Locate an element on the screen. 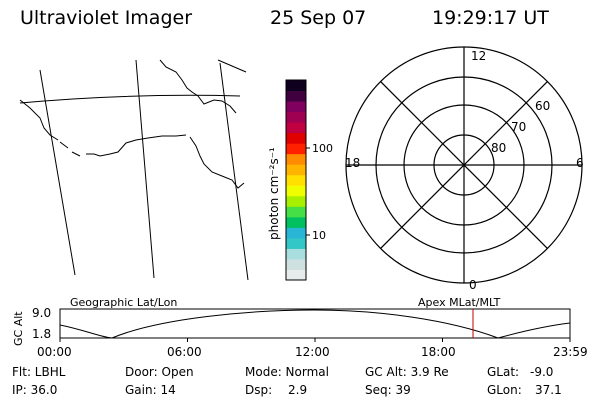 This screenshot has height=400, width=600. door-label: Door: Open is located at coordinates (159, 372).